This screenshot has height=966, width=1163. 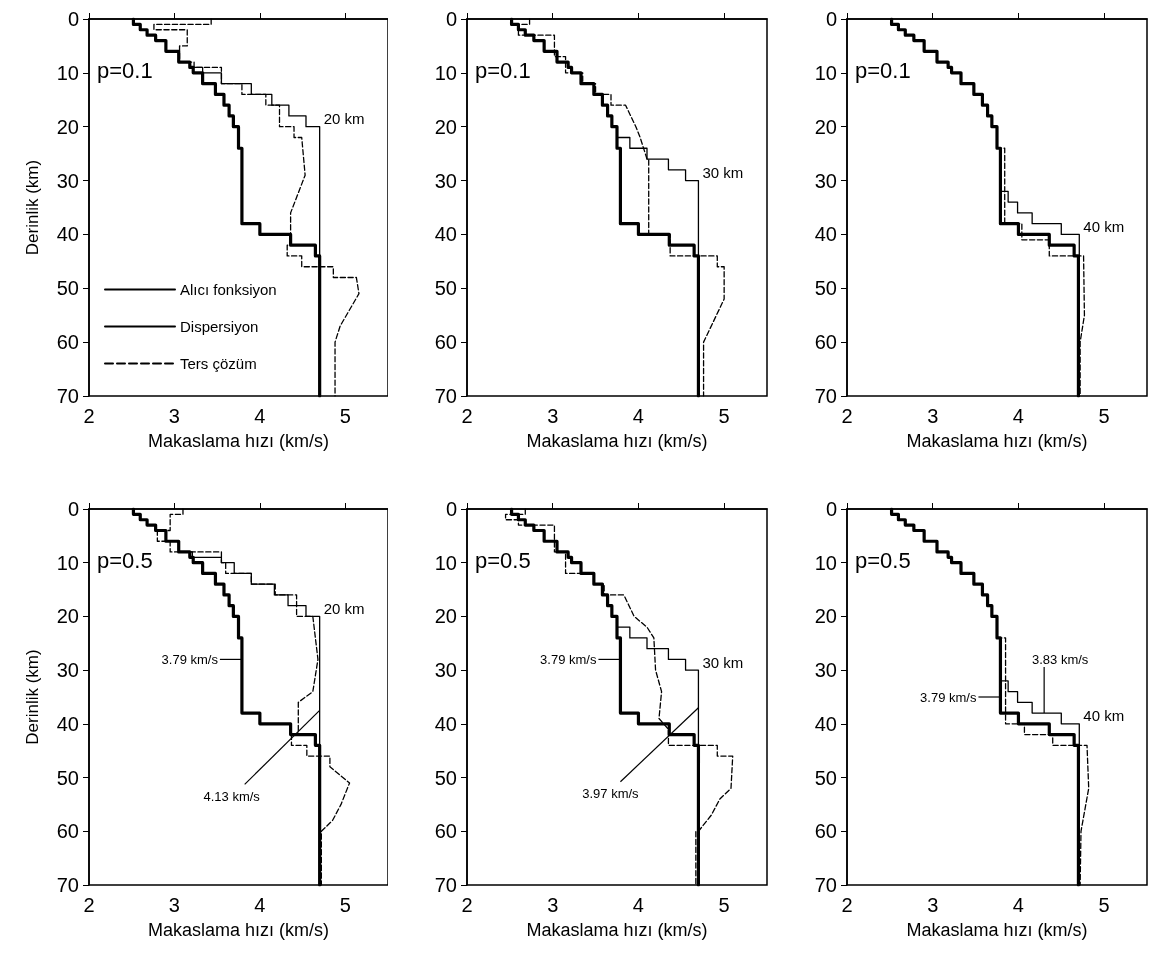 What do you see at coordinates (228, 289) in the screenshot?
I see `legend-label: Alıcı fonksiyon` at bounding box center [228, 289].